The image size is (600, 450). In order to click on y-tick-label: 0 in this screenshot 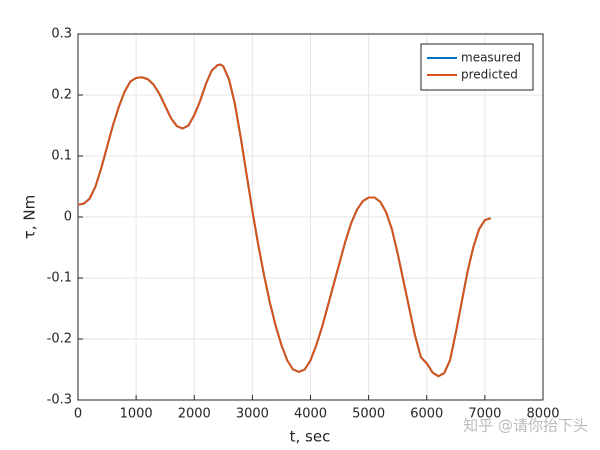, I will do `click(68, 217)`.